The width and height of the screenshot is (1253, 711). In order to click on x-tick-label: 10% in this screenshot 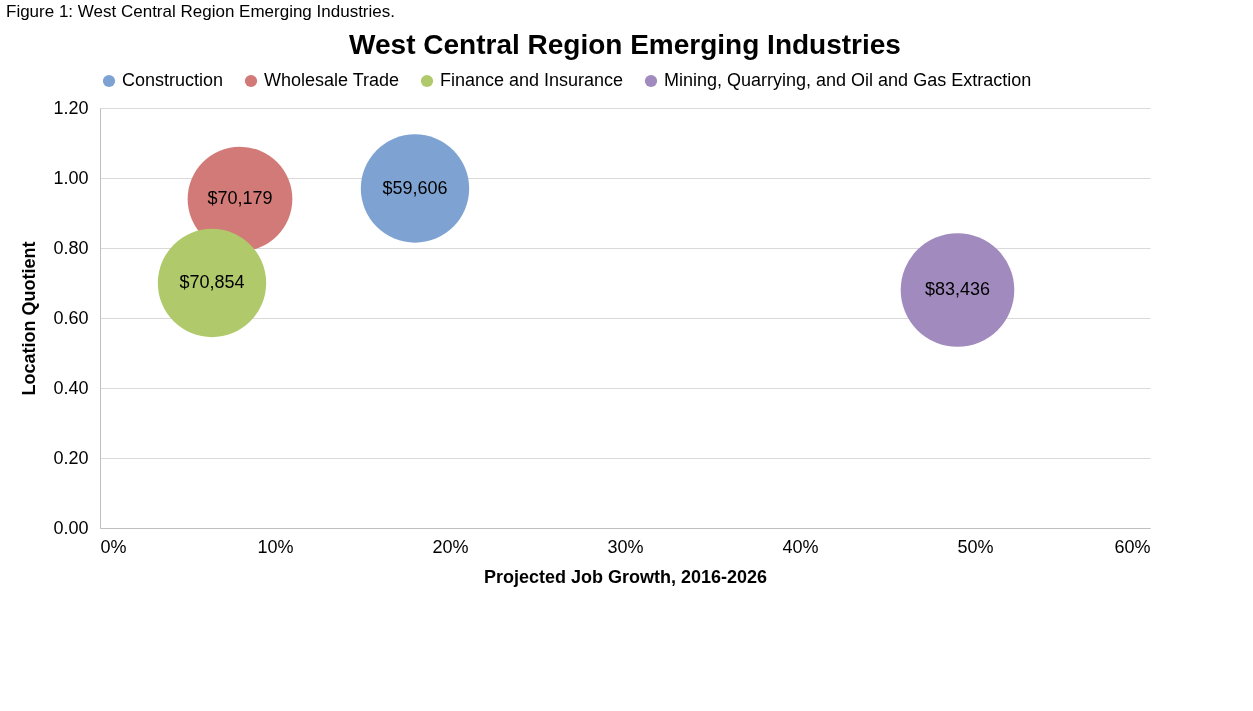, I will do `click(275, 546)`.